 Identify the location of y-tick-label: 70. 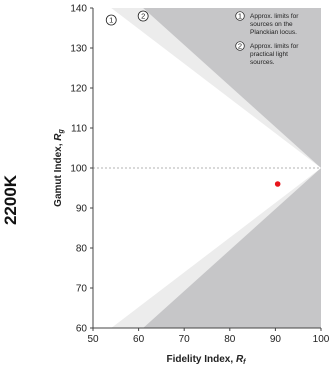
(82, 289).